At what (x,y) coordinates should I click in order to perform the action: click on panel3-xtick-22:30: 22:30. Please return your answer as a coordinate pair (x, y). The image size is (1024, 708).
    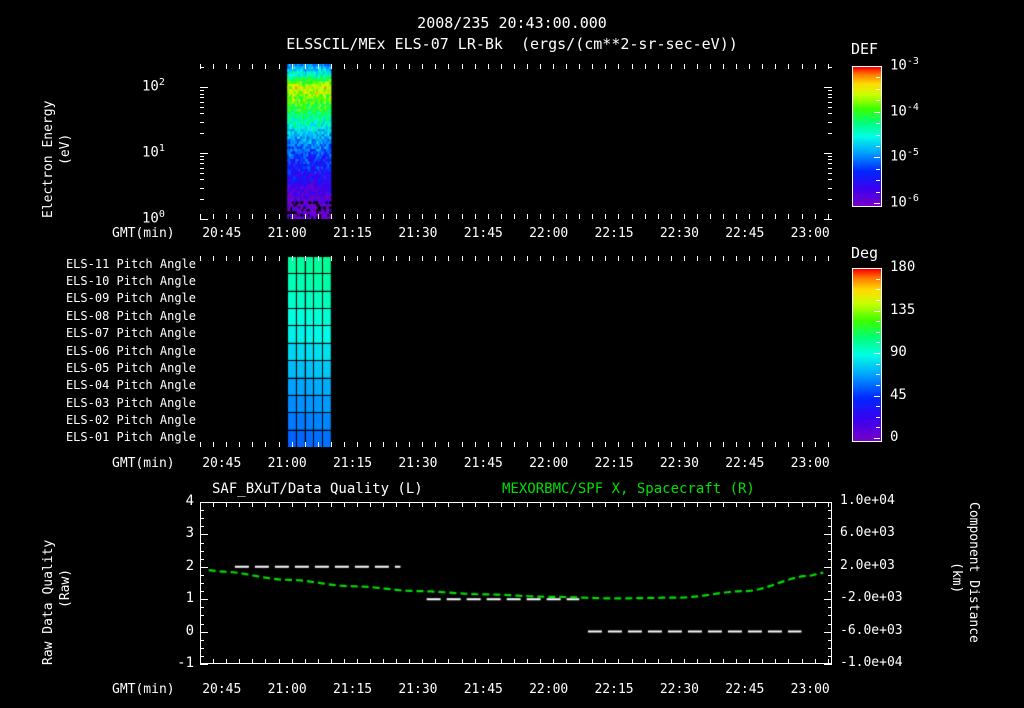
    Looking at the image, I should click on (679, 689).